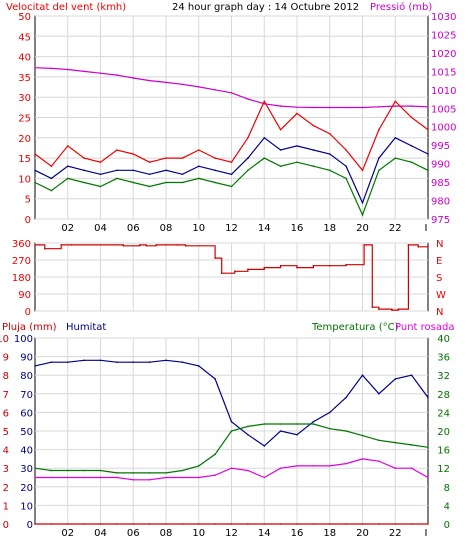 The height and width of the screenshot is (559, 470). Describe the element at coordinates (24, 179) in the screenshot. I see `wind-tick-label: 10` at that location.